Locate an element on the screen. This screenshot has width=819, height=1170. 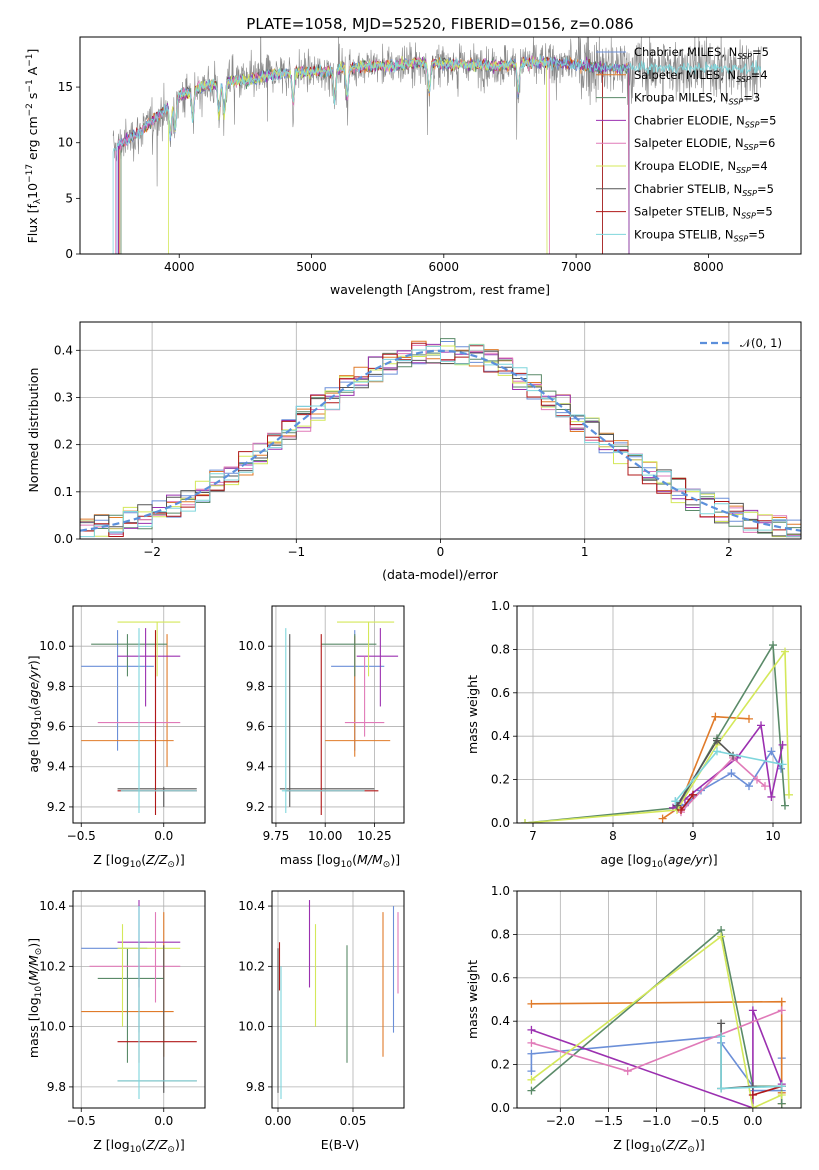
x-tick-label: 9.75 is located at coordinates (276, 836).